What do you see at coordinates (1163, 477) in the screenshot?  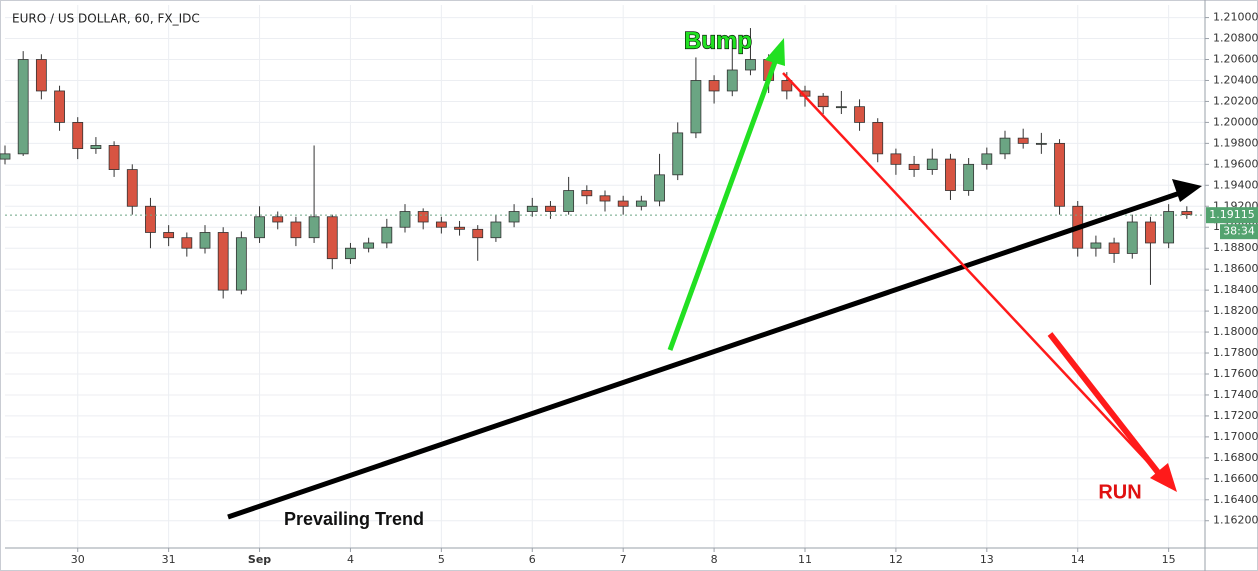 I see `run-arrow-head` at bounding box center [1163, 477].